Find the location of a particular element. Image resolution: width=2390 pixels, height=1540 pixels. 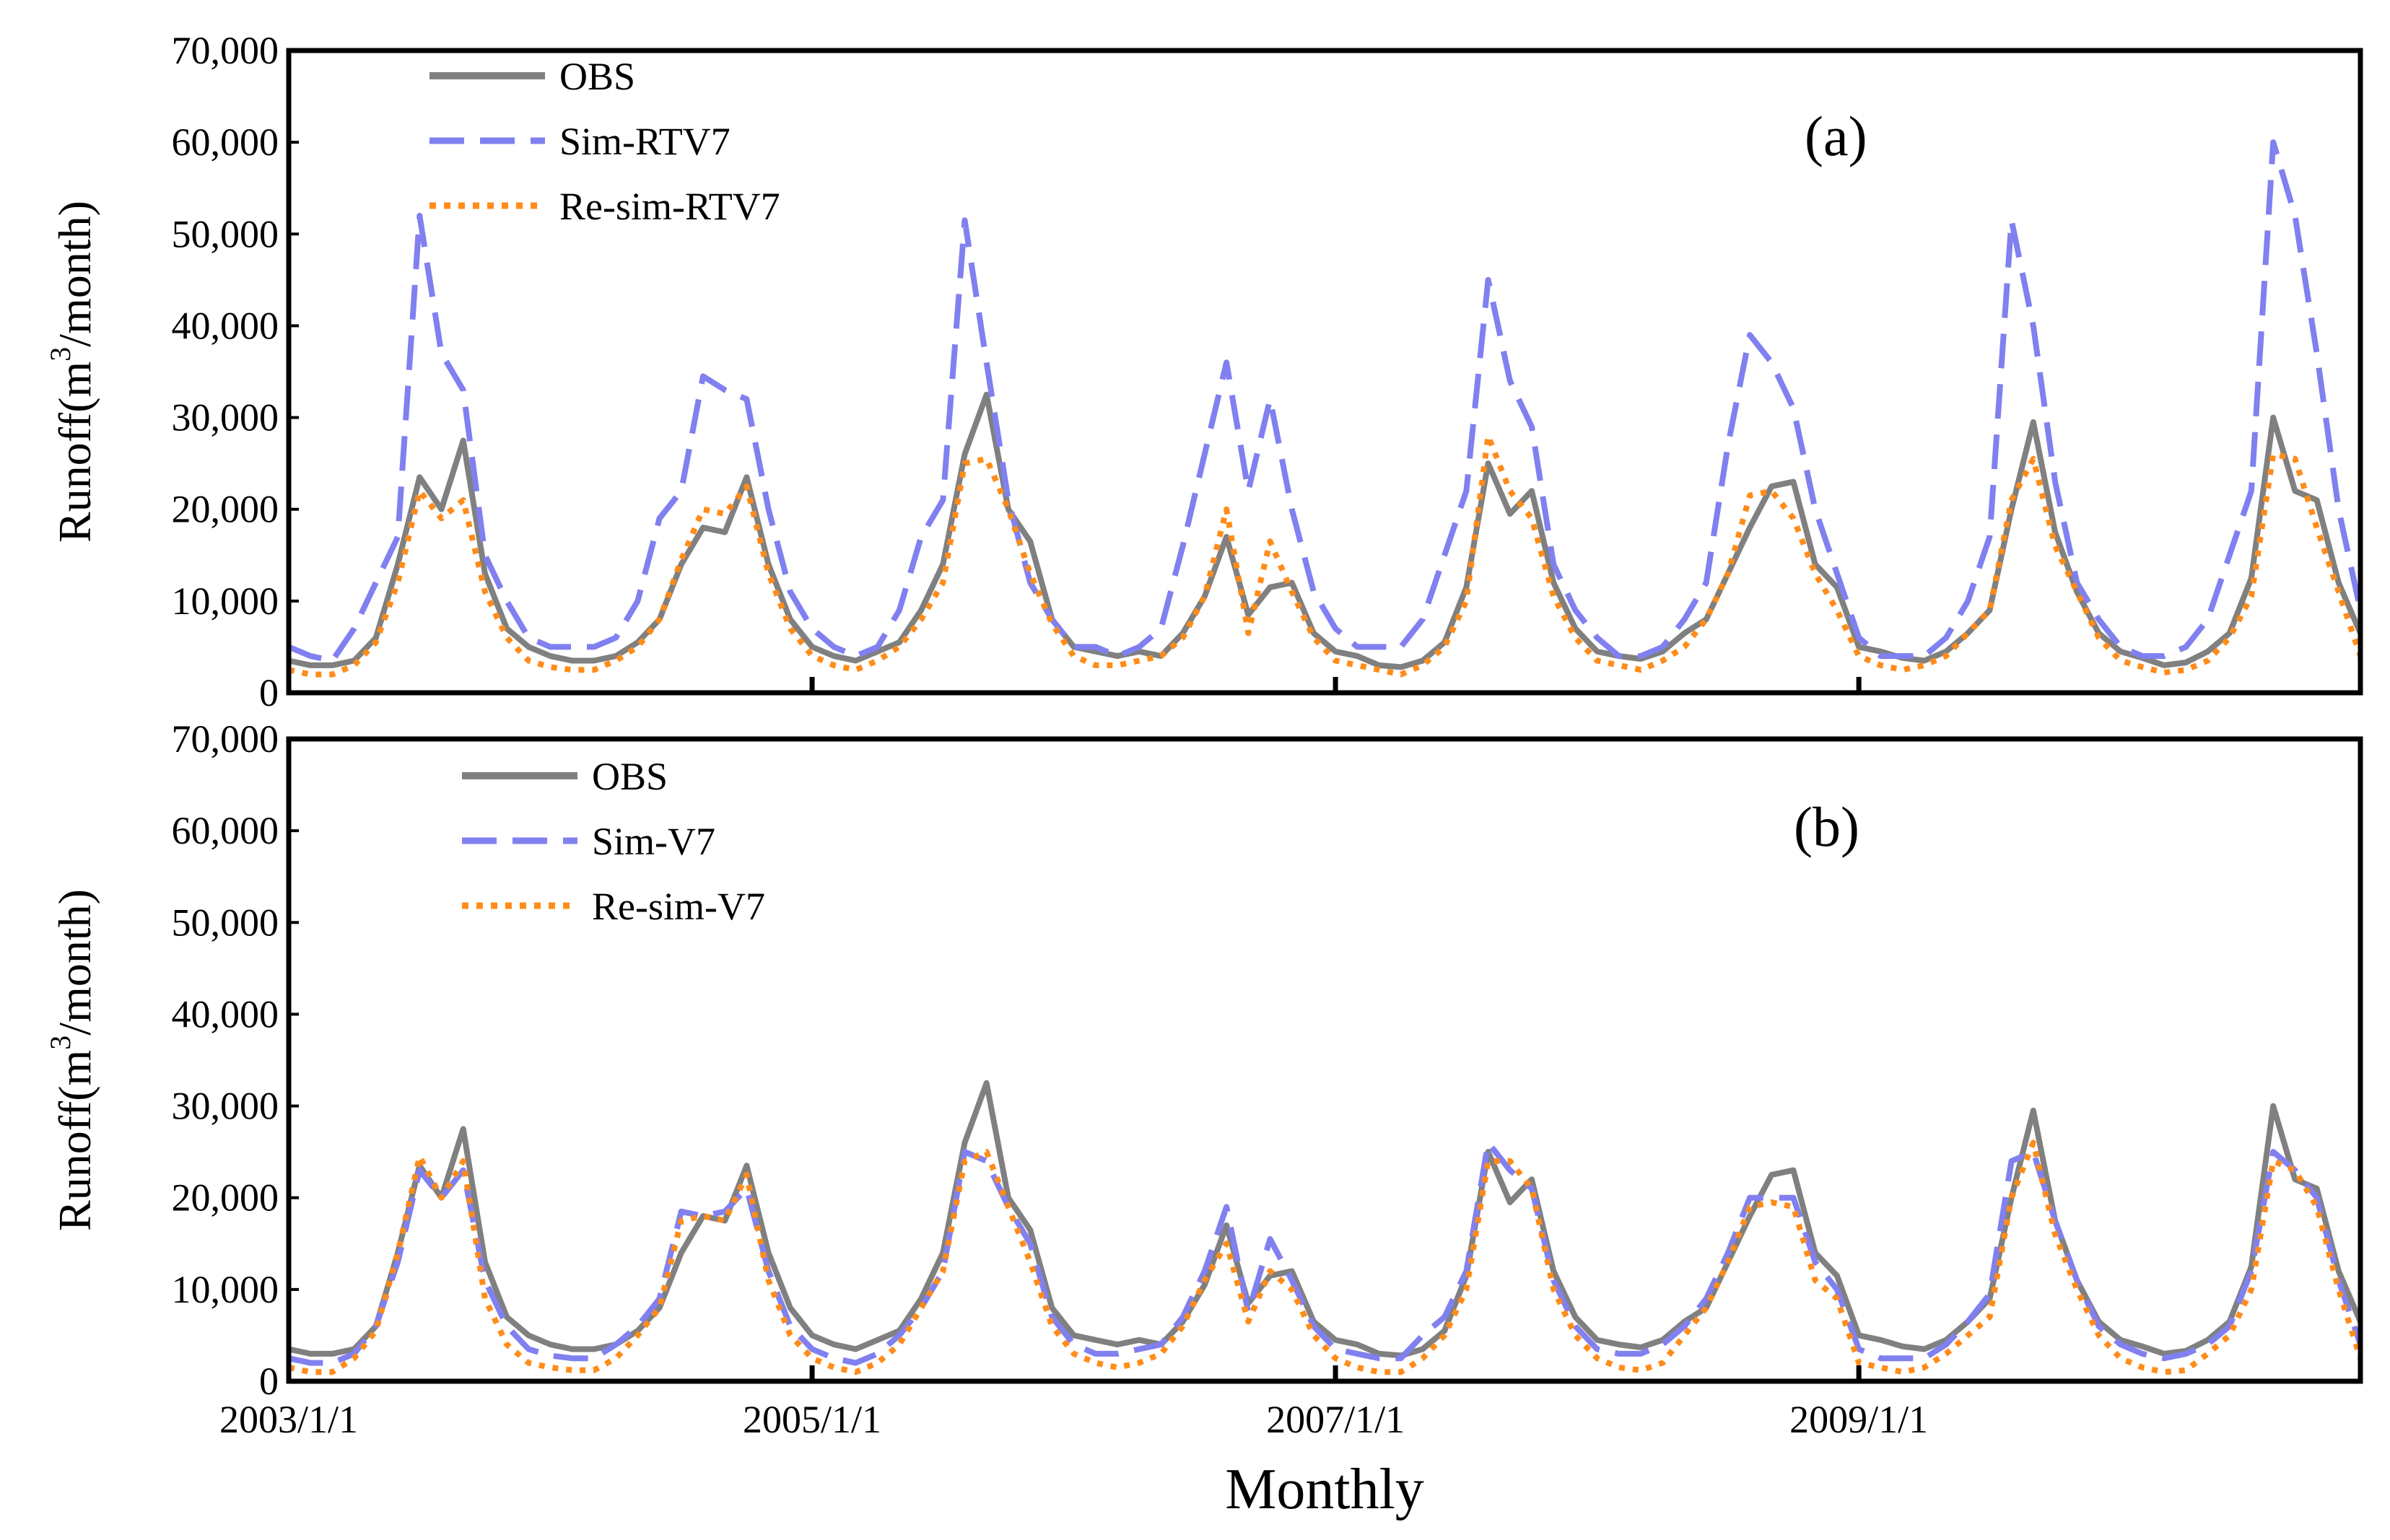

legend-a: OBS Sim-RTV7 Re-sim-RTV7 is located at coordinates (604, 141).